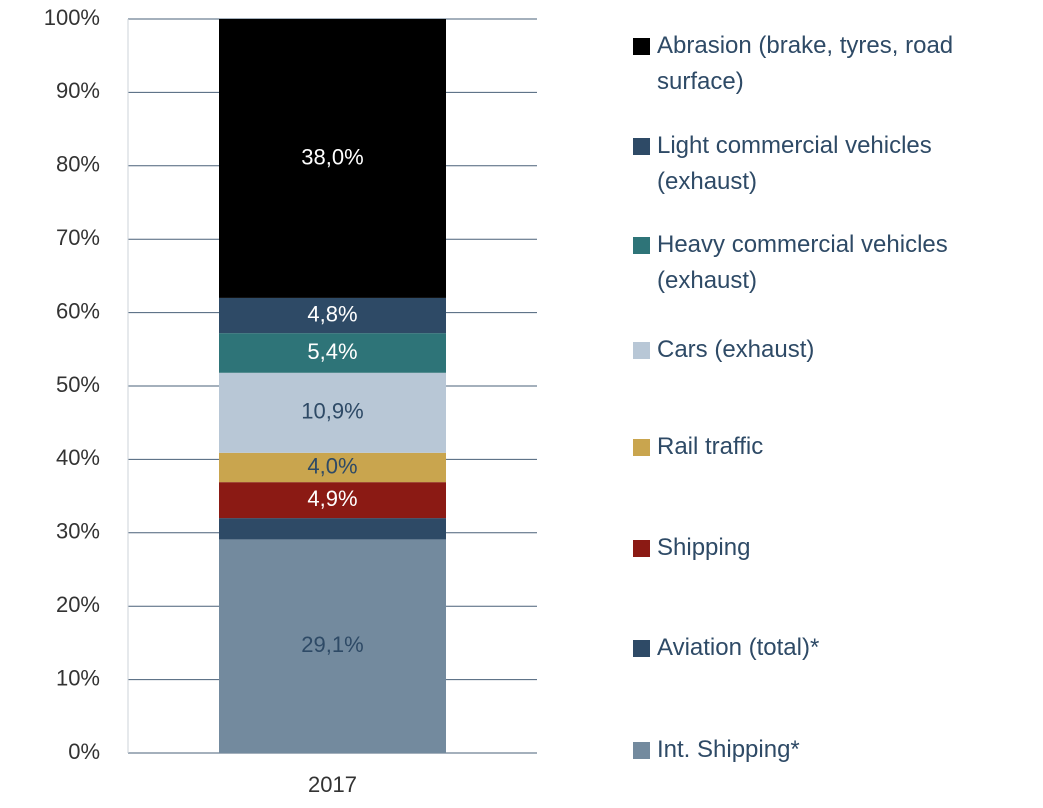 This screenshot has height=808, width=1043. I want to click on value-label: 4,9%, so click(332, 498).